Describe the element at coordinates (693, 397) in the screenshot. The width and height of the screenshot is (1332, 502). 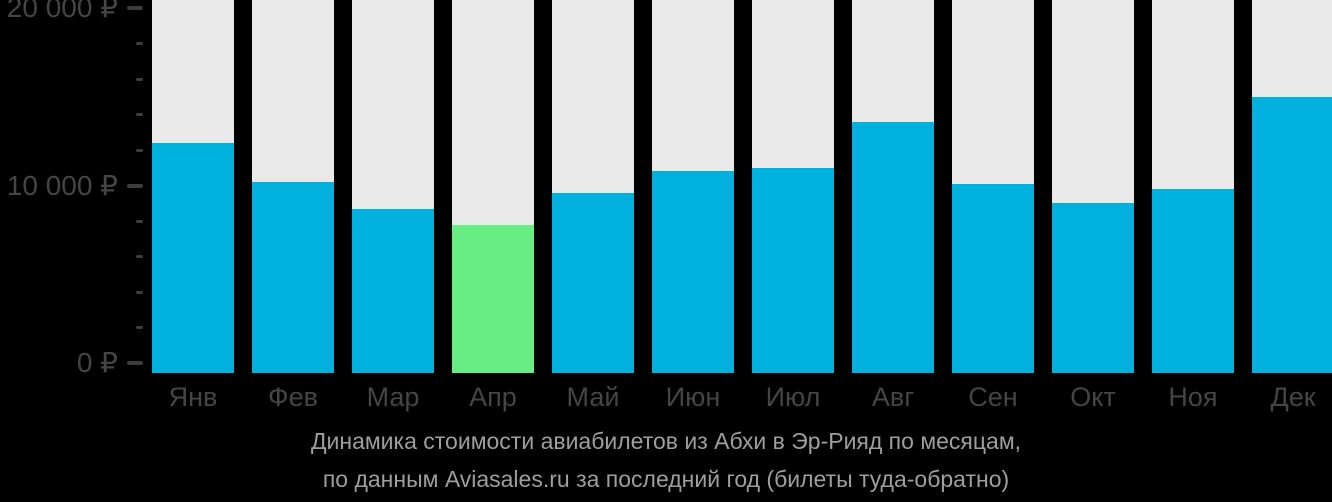
I see `x-axis-label: Июн` at that location.